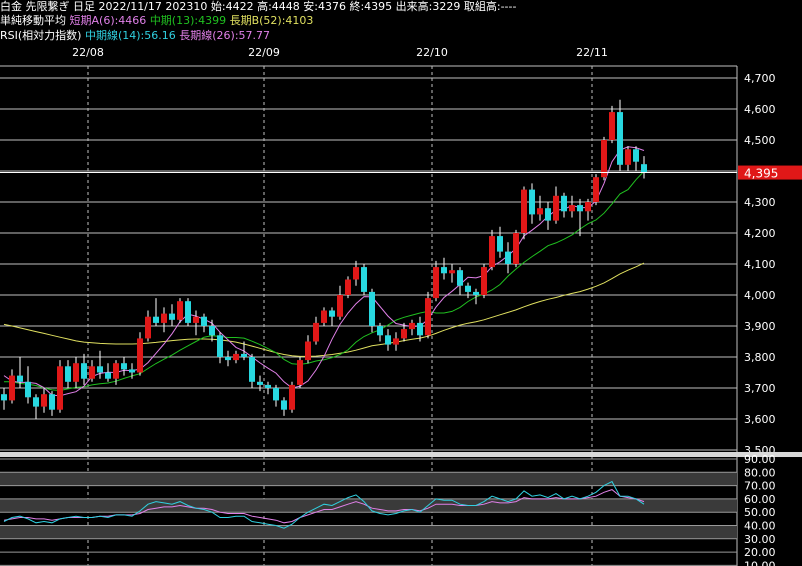  What do you see at coordinates (760, 295) in the screenshot?
I see `price-tick-label: 4,000` at bounding box center [760, 295].